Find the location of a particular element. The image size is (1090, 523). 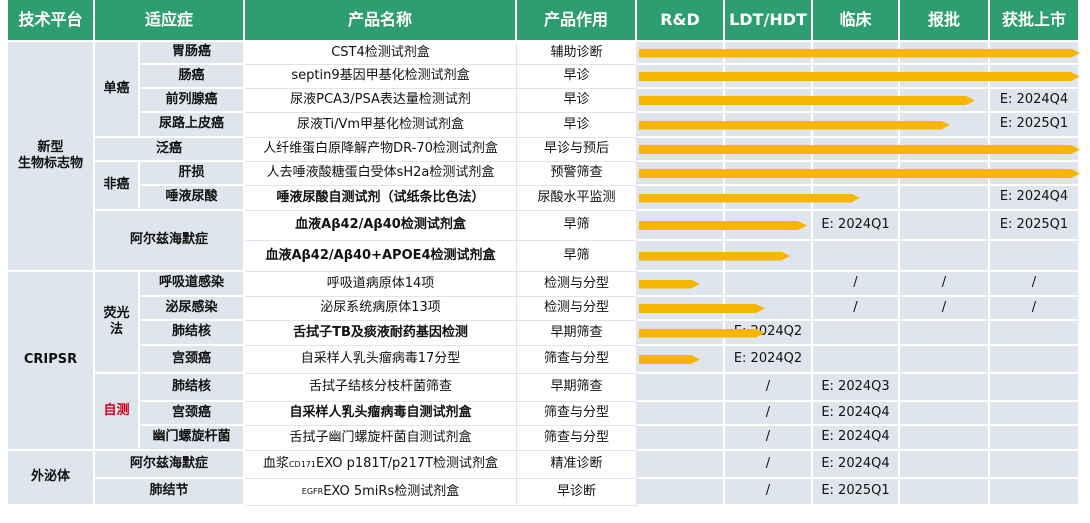

indication: 泌尿感染 is located at coordinates (192, 309).